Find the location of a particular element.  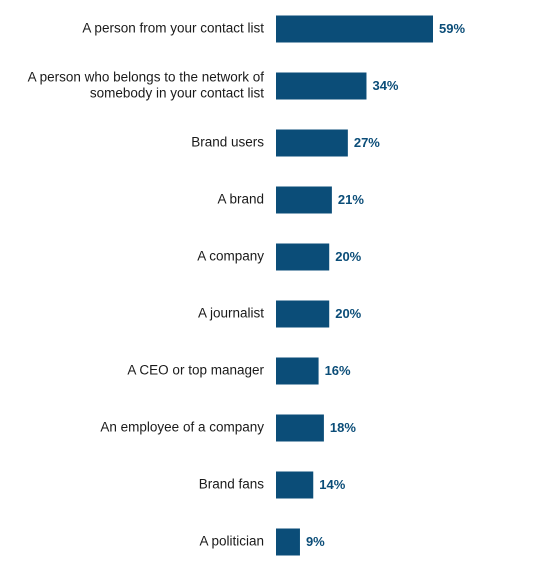

category-label-line: somebody in your contact list is located at coordinates (177, 93).